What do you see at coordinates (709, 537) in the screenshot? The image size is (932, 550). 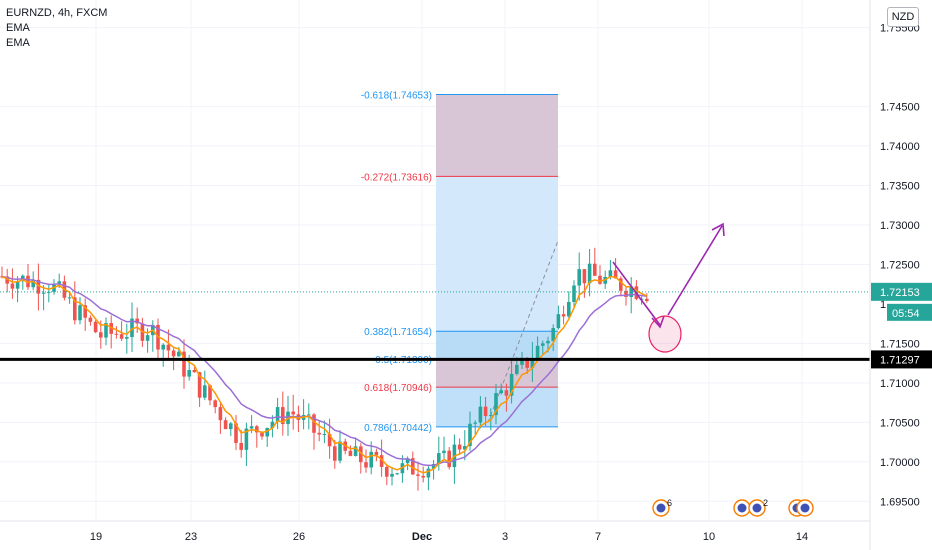 I see `time-tick-label: 10` at bounding box center [709, 537].